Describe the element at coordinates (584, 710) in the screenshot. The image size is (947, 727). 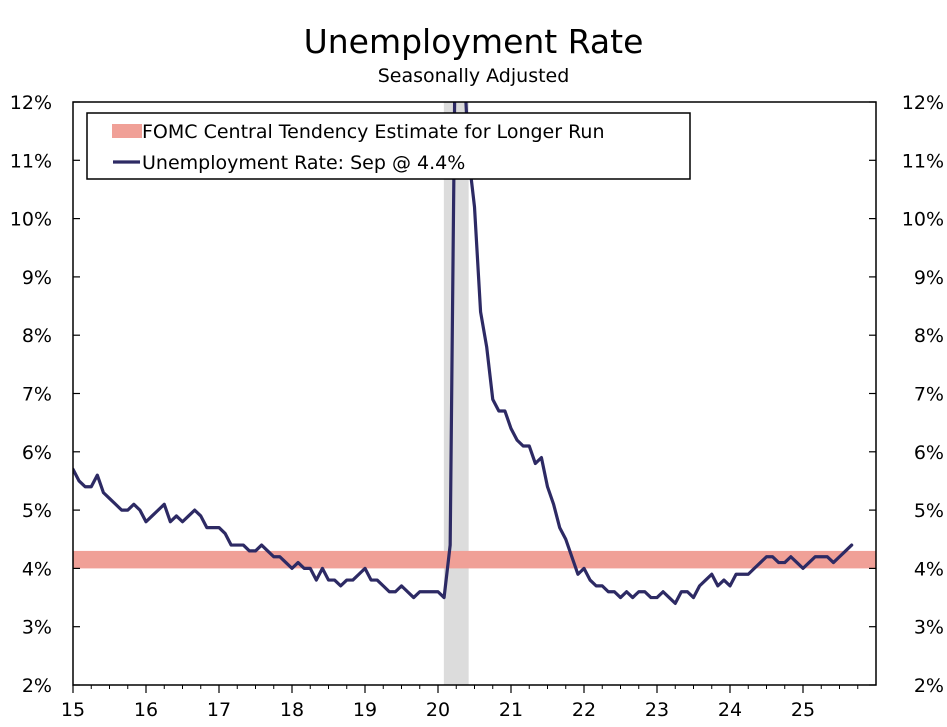
I see `x-tick-label: 22` at that location.